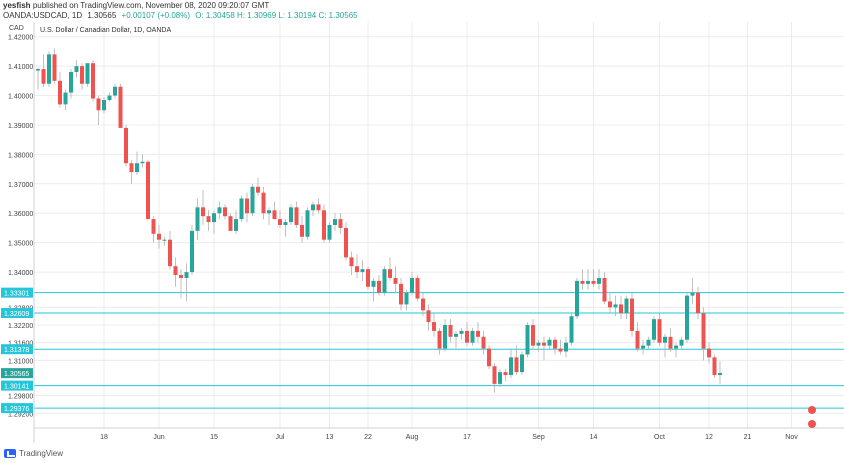 The image size is (844, 463). Describe the element at coordinates (709, 437) in the screenshot. I see `time-tick-label: 12` at that location.